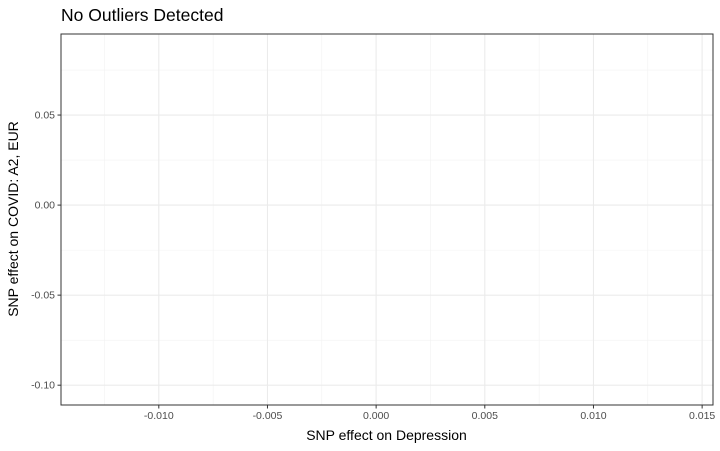 This screenshot has width=720, height=451. What do you see at coordinates (45, 206) in the screenshot?
I see `y-tick-label: 0.00` at bounding box center [45, 206].